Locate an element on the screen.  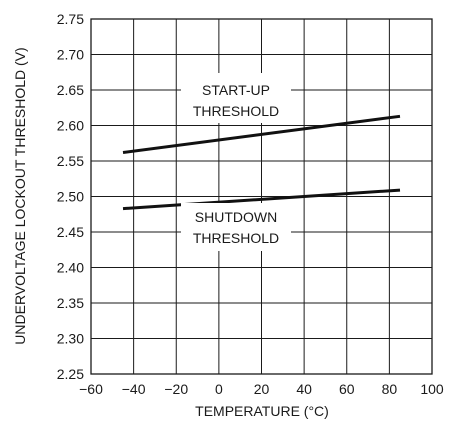
y-axis-title: UNDERVOLTAGE LOCKOUT THRESHOLD (V) is located at coordinates (20, 195).